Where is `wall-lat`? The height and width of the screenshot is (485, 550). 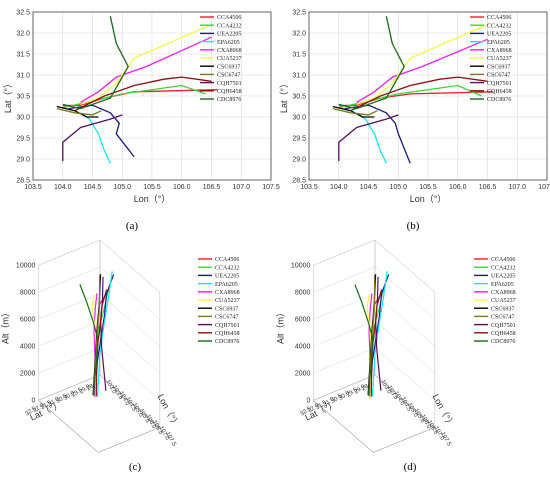
wall-lat is located at coordinates (69, 320).